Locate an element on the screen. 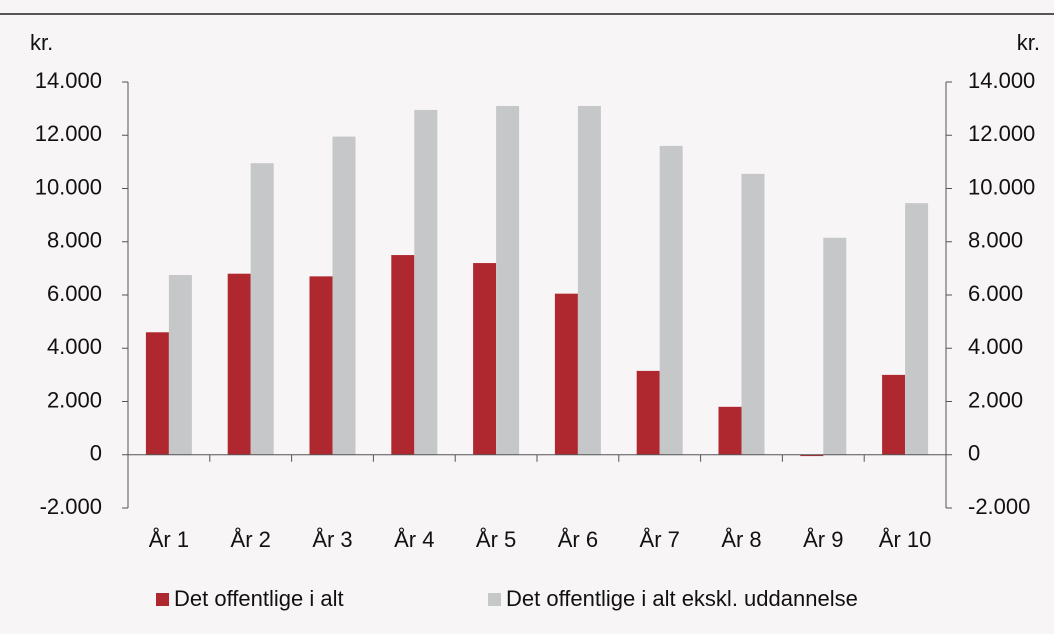 The image size is (1054, 634). x-tick-label: År 10 is located at coordinates (905, 539).